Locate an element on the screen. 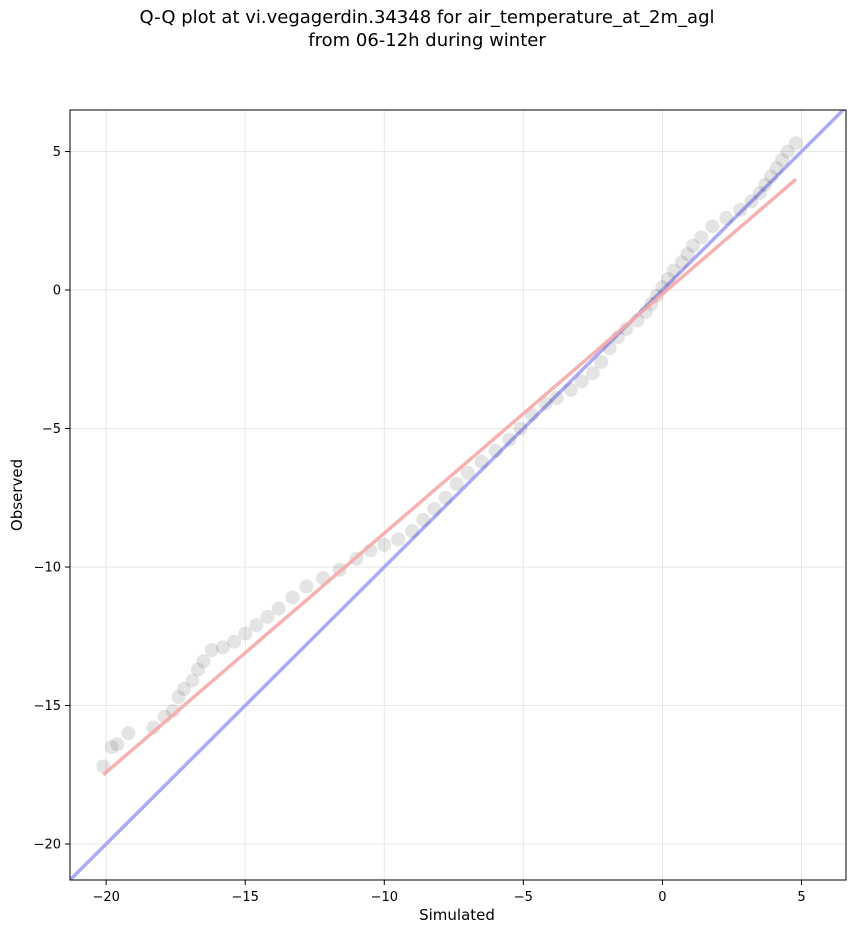 This screenshot has height=934, width=854. y-axis-label: Observed is located at coordinates (17, 495).